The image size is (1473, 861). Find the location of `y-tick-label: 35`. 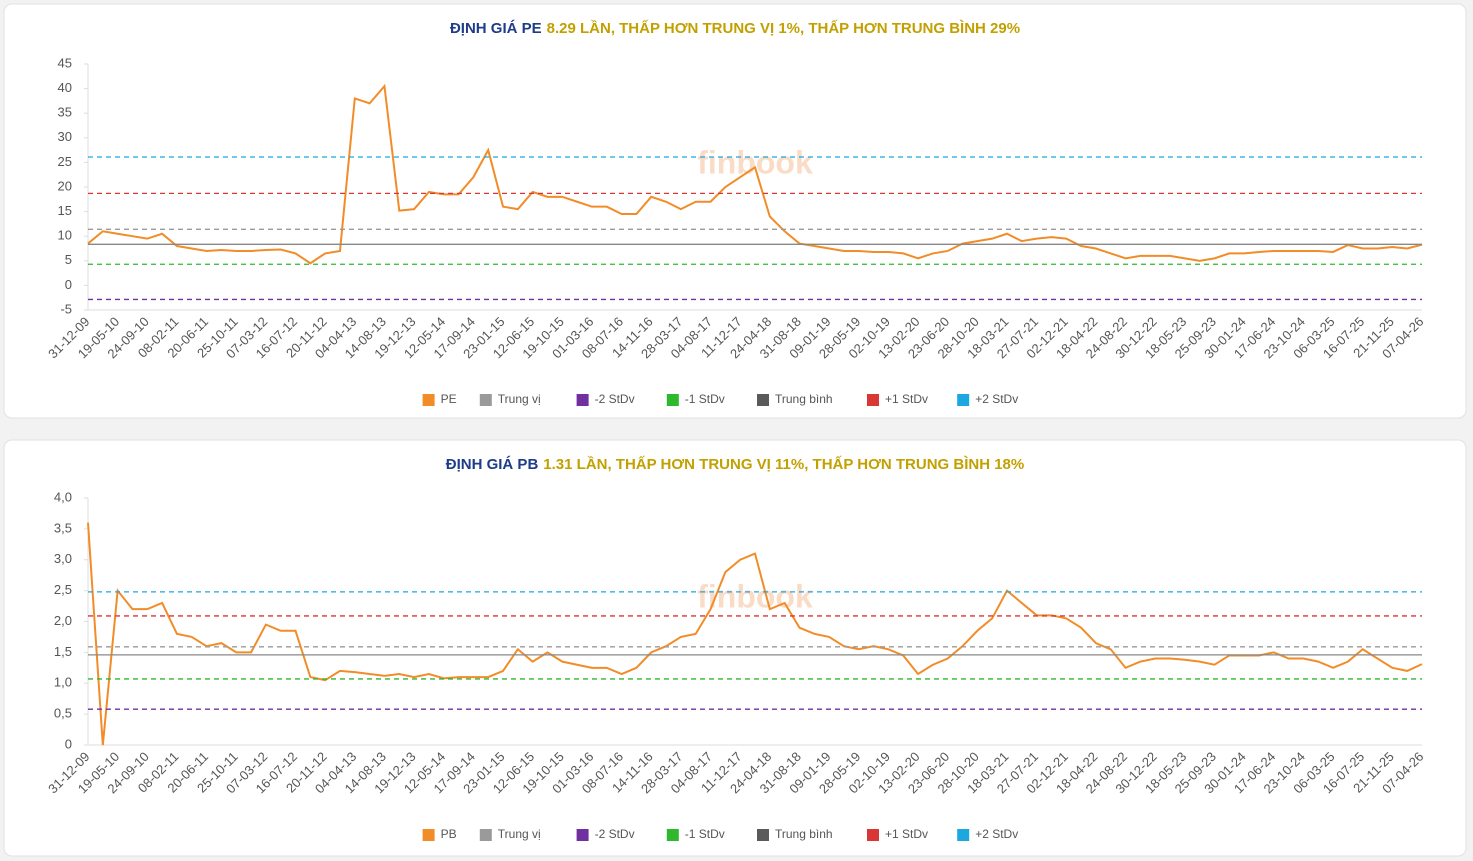

y-tick-label: 35 is located at coordinates (65, 112).